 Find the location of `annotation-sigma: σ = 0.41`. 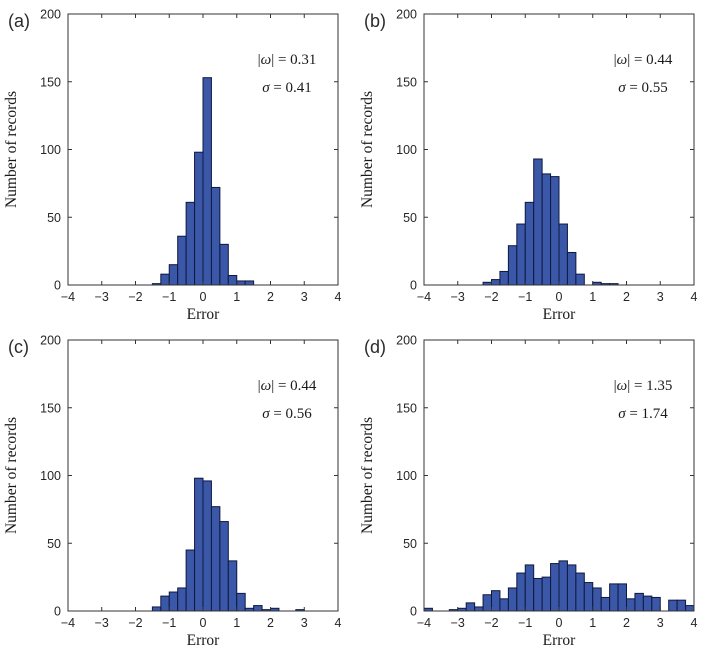

annotation-sigma: σ = 0.41 is located at coordinates (287, 88).